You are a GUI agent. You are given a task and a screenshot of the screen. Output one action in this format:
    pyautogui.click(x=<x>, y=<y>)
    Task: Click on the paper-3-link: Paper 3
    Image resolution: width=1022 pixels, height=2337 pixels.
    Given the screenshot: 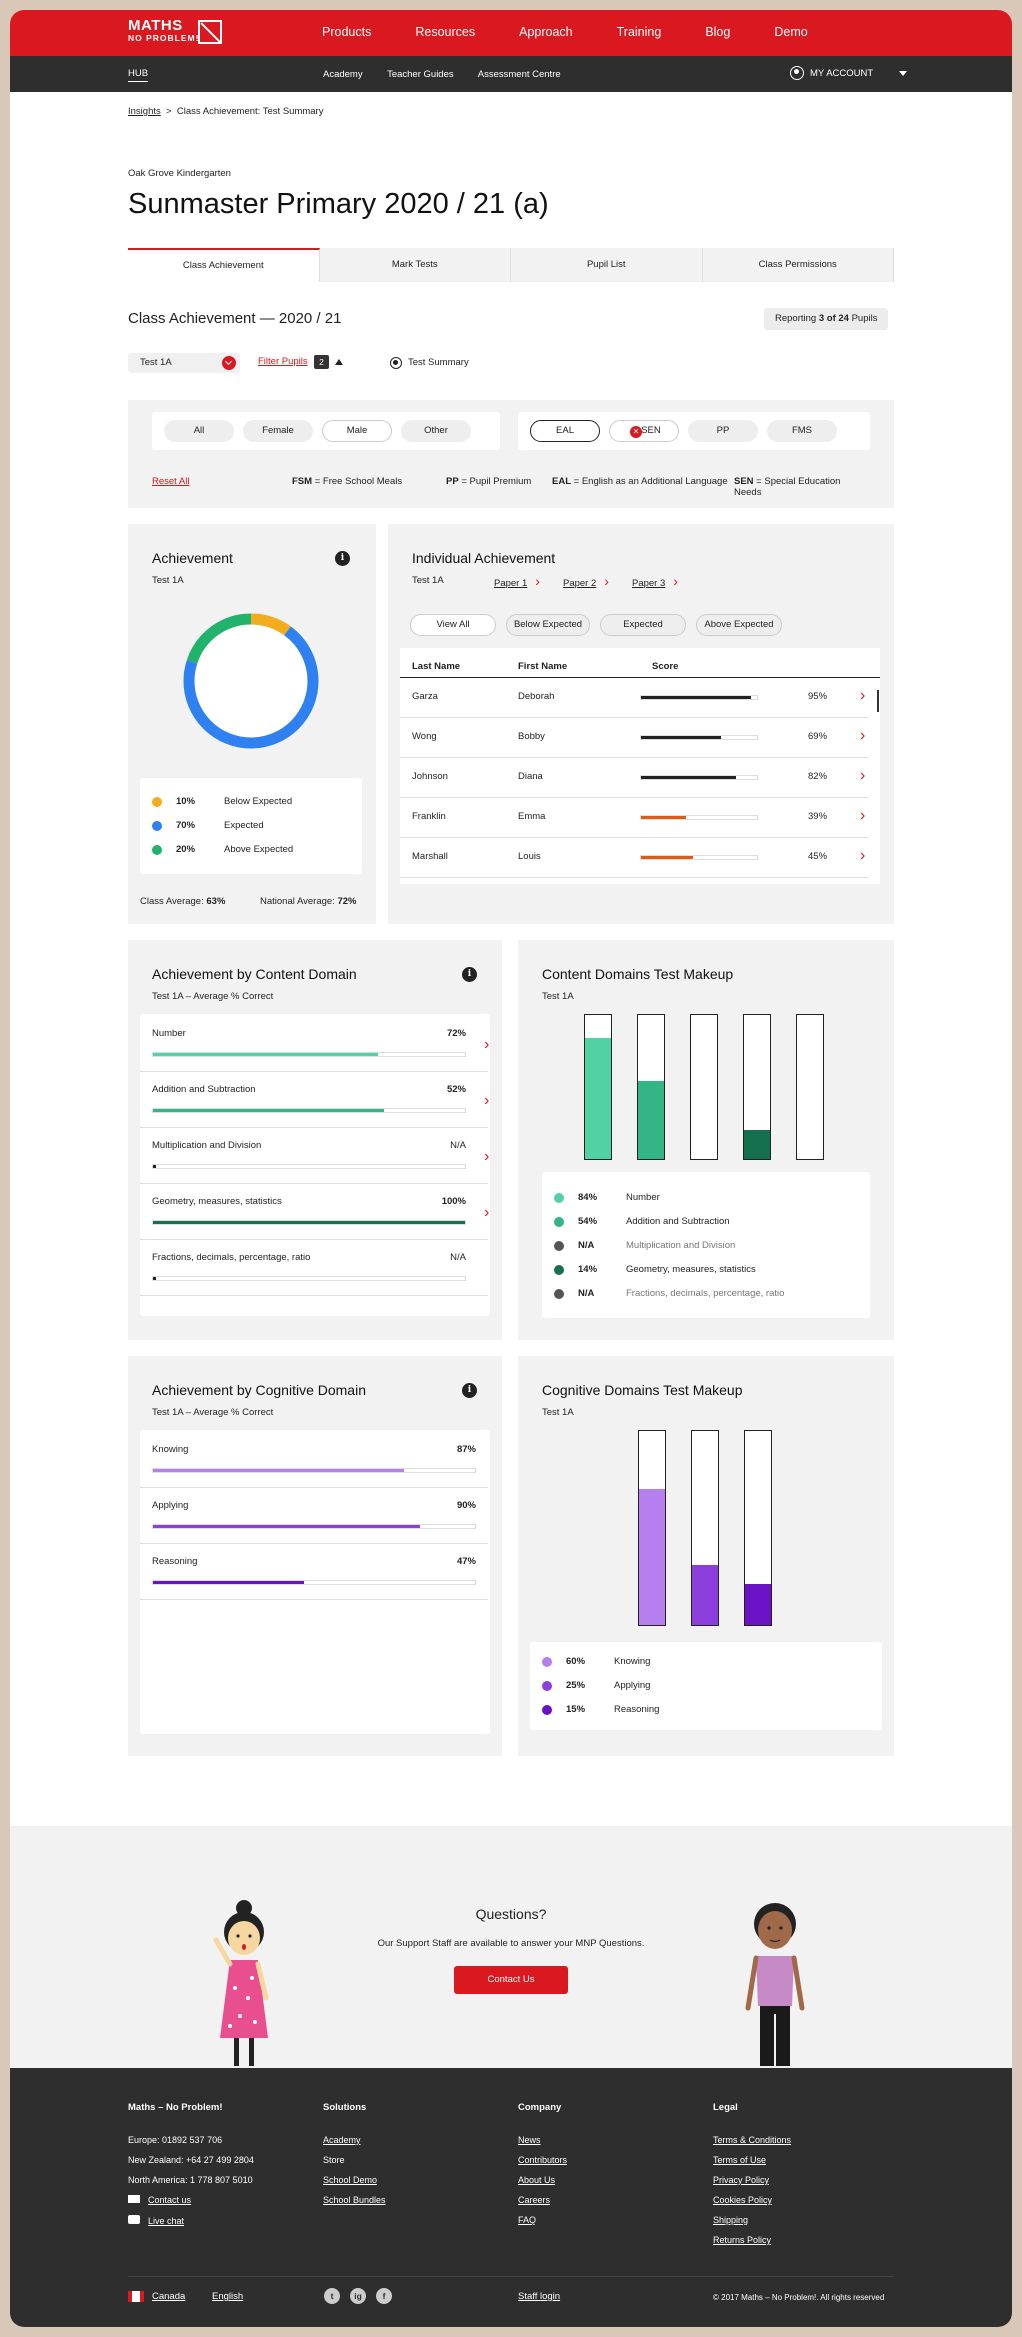 What is the action you would take?
    pyautogui.click(x=655, y=583)
    